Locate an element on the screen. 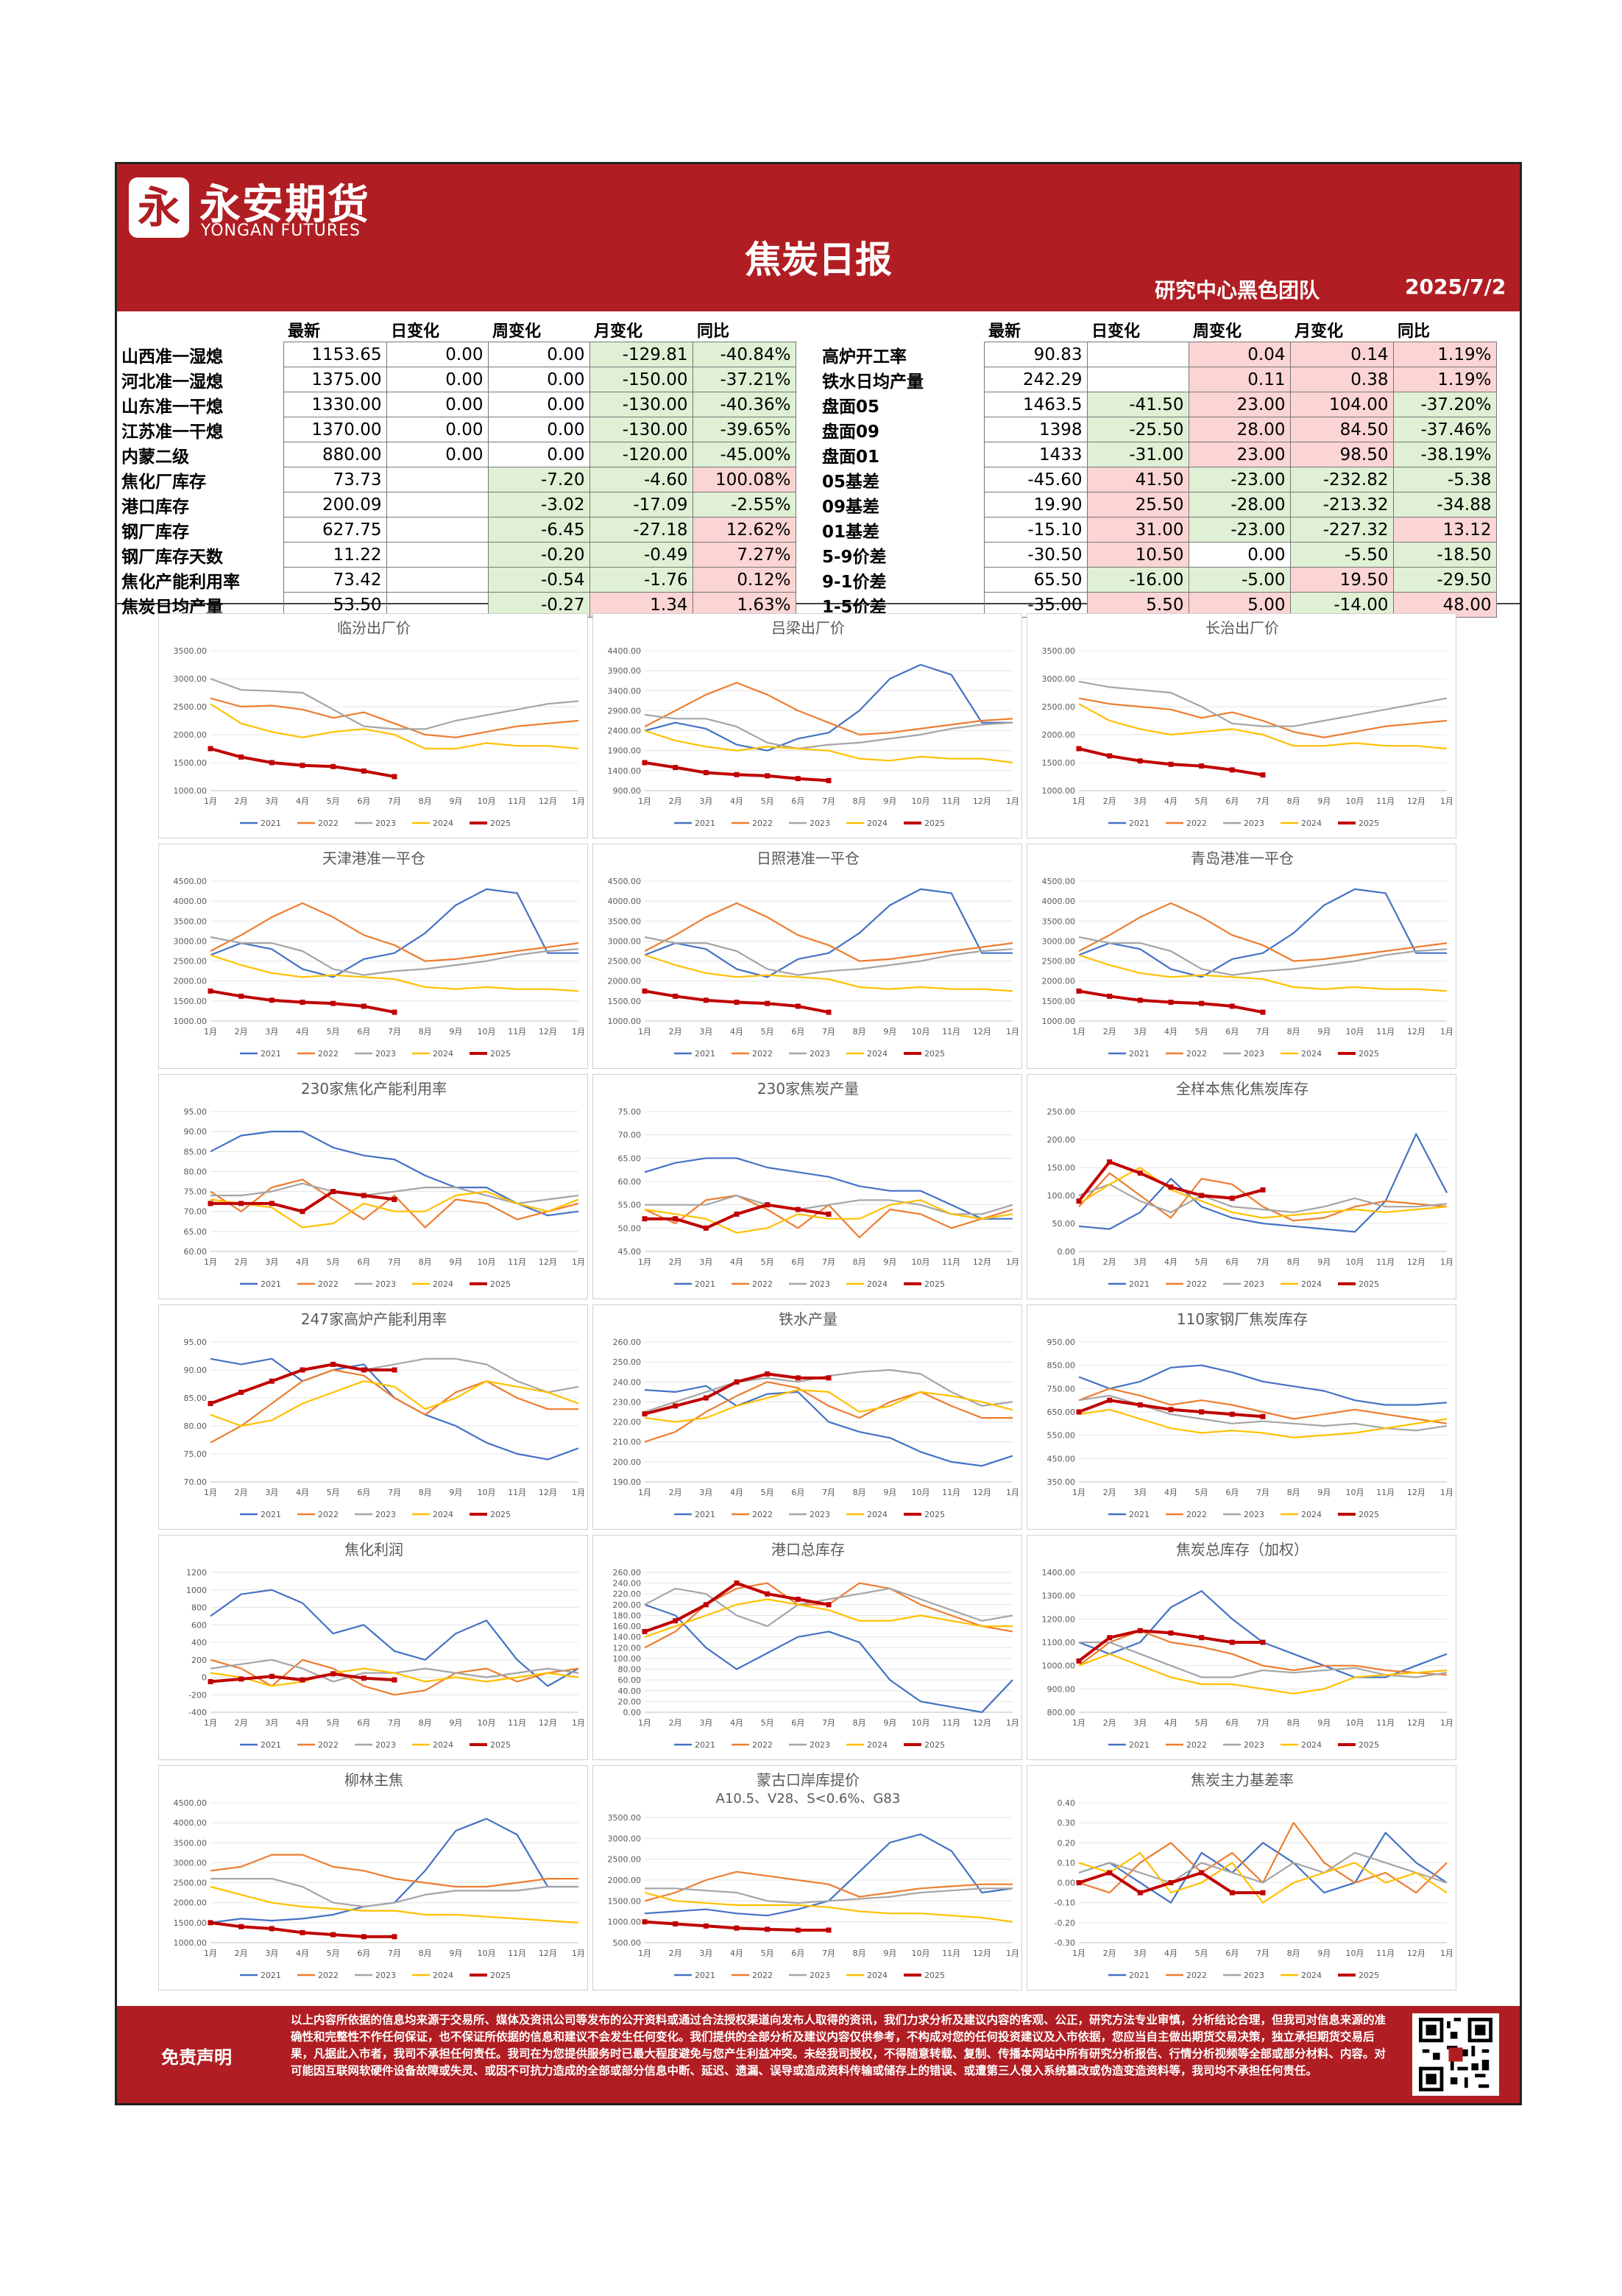  x-tick-label: 5月 is located at coordinates (1201, 1262).